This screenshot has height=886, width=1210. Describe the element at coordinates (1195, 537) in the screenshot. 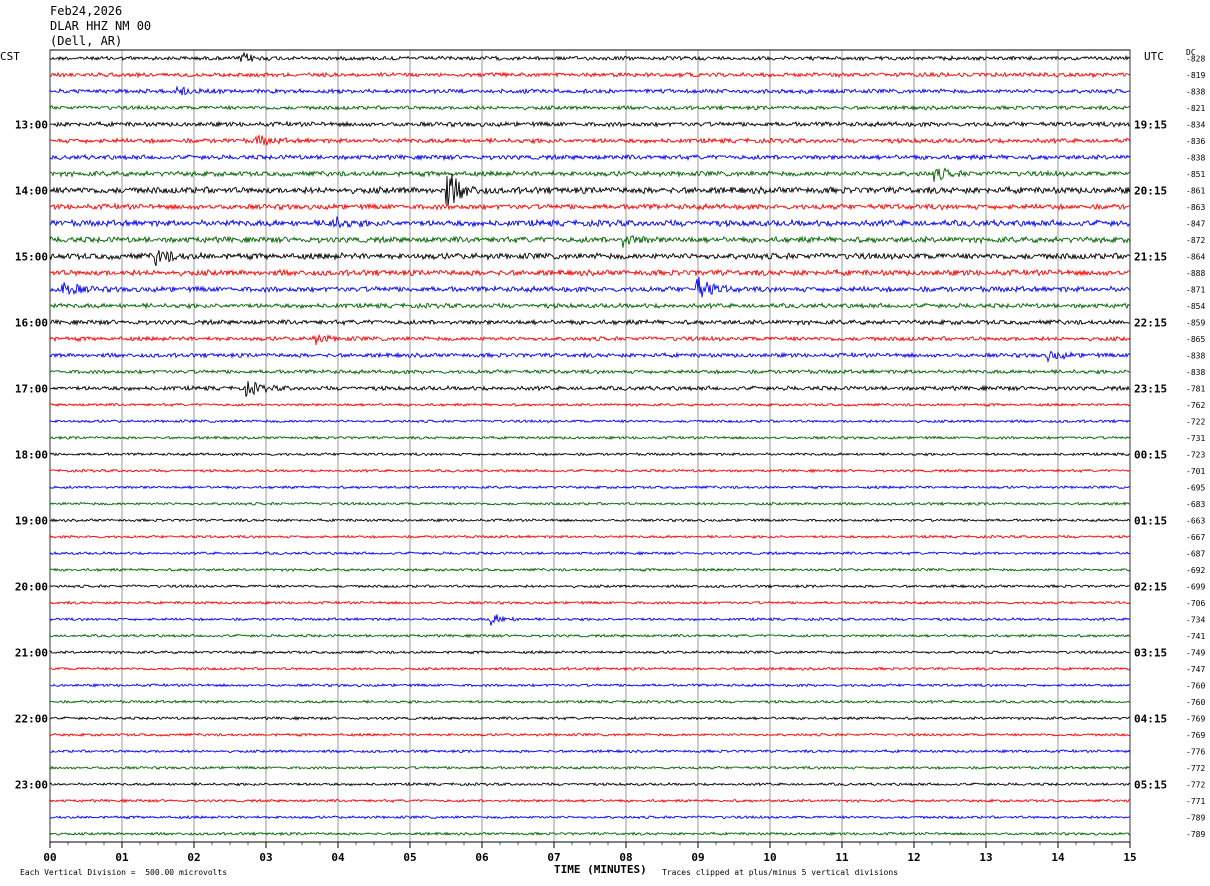

I see `dc-offset-label: -667` at that location.